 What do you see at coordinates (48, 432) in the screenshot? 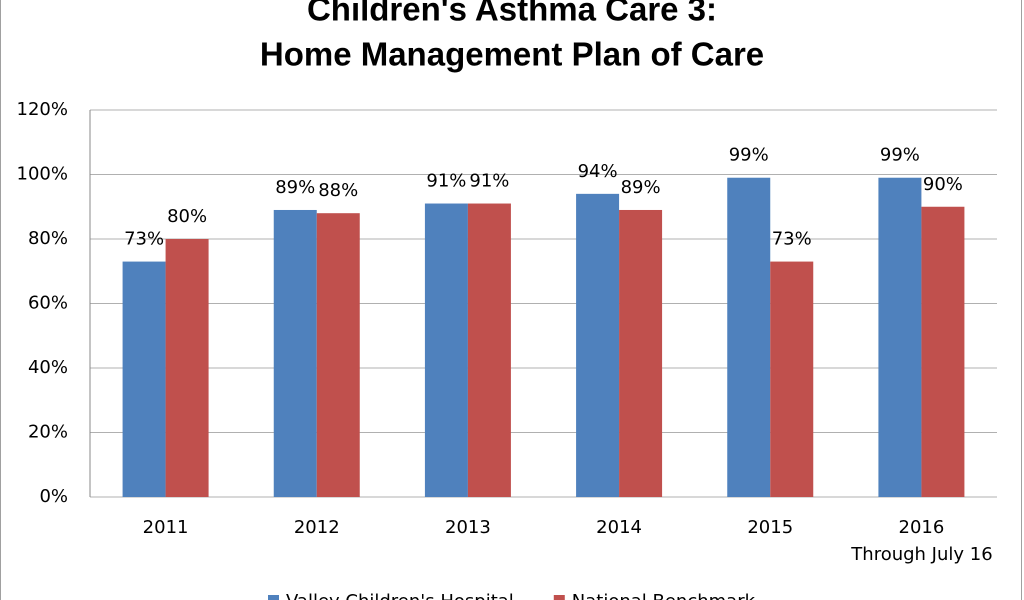
I see `y-tick-label: 20%` at bounding box center [48, 432].